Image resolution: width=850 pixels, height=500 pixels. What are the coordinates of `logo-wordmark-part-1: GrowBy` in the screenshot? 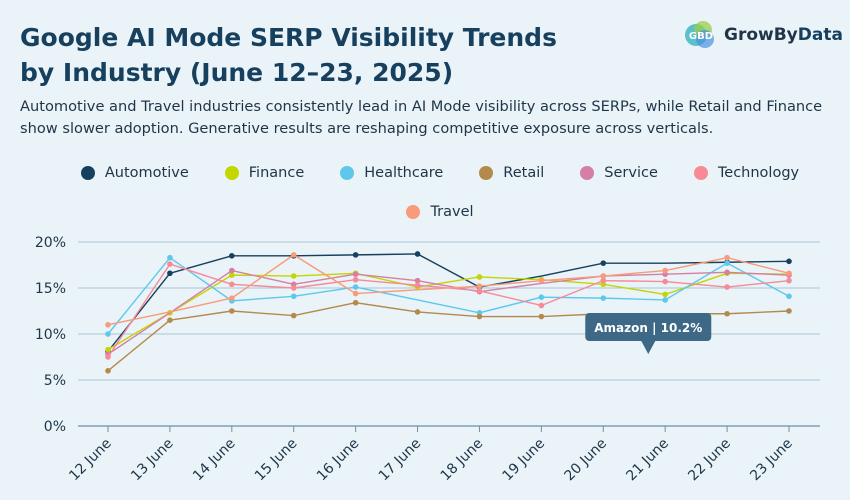 It's located at (761, 35).